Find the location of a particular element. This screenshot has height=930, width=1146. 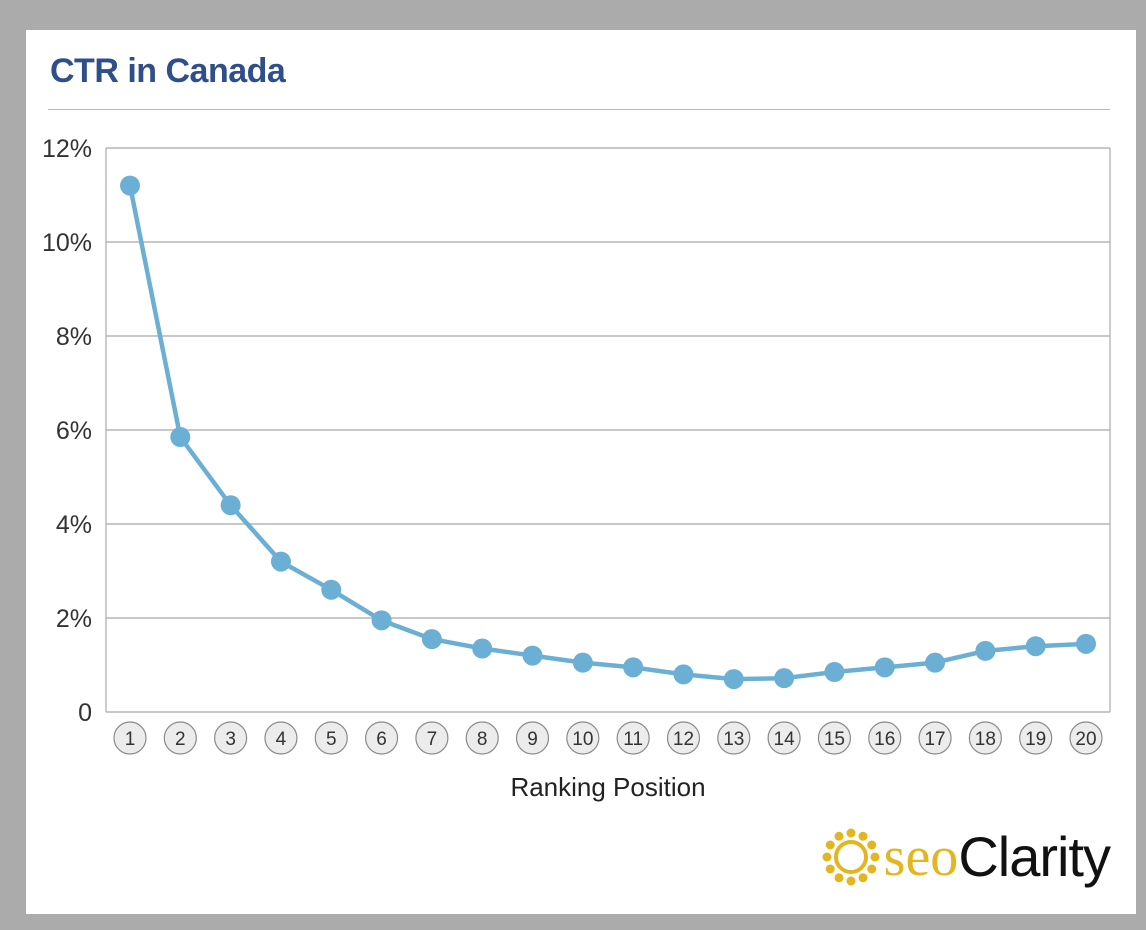

x-tick: 7 is located at coordinates (432, 738).